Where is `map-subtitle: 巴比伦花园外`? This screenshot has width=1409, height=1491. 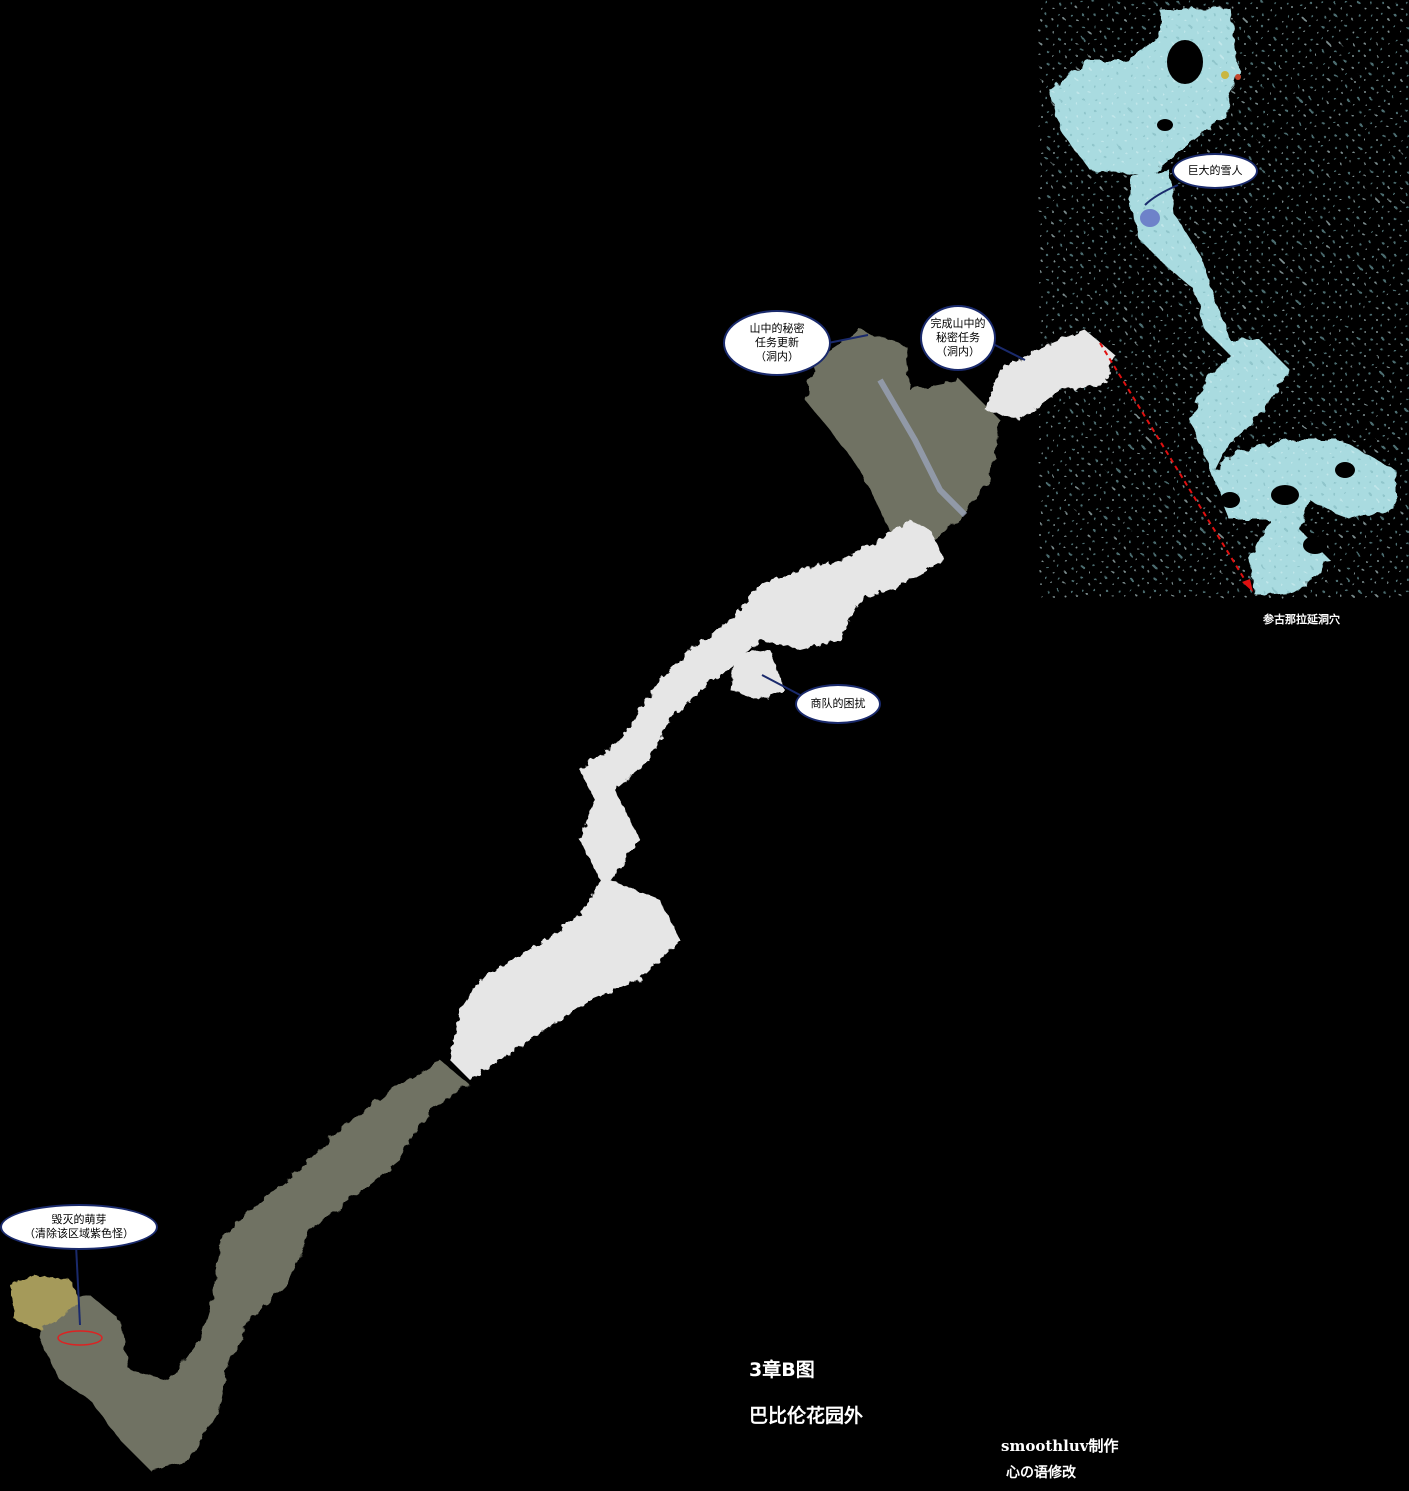
map-subtitle: 巴比伦花园外 is located at coordinates (806, 1416).